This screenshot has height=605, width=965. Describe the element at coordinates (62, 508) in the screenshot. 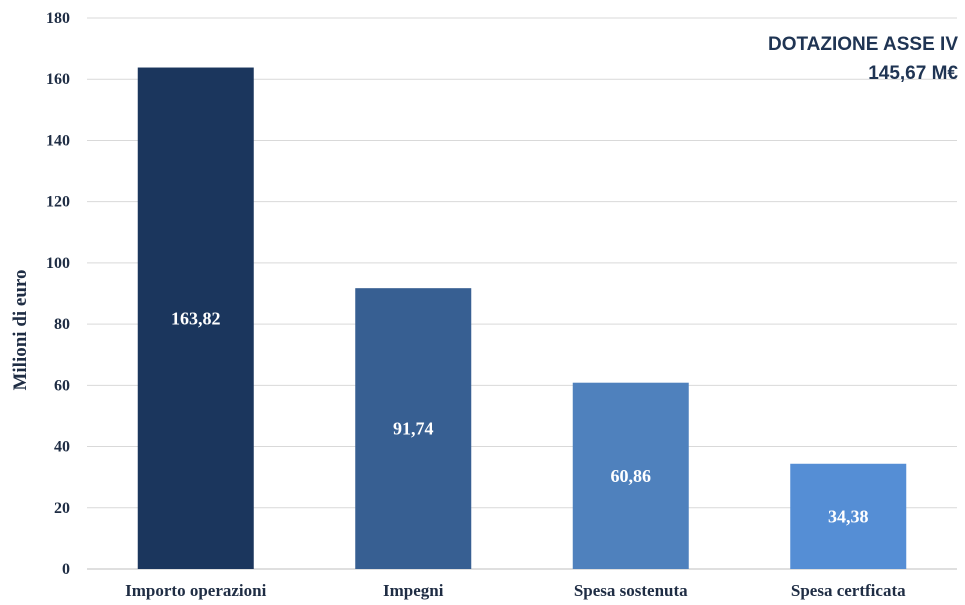

I see `y-tick-label: 20` at that location.